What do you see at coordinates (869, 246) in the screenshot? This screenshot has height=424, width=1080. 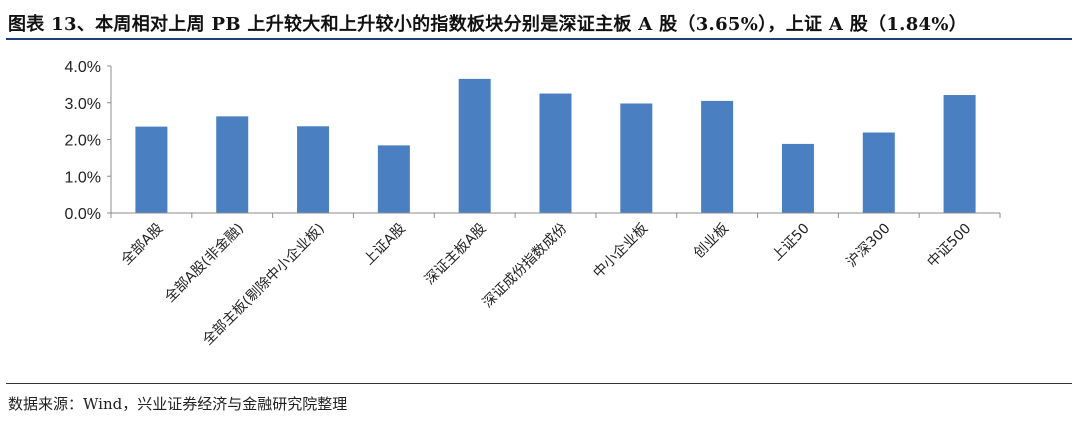 I see `x-tick-label: 沪深300` at bounding box center [869, 246].